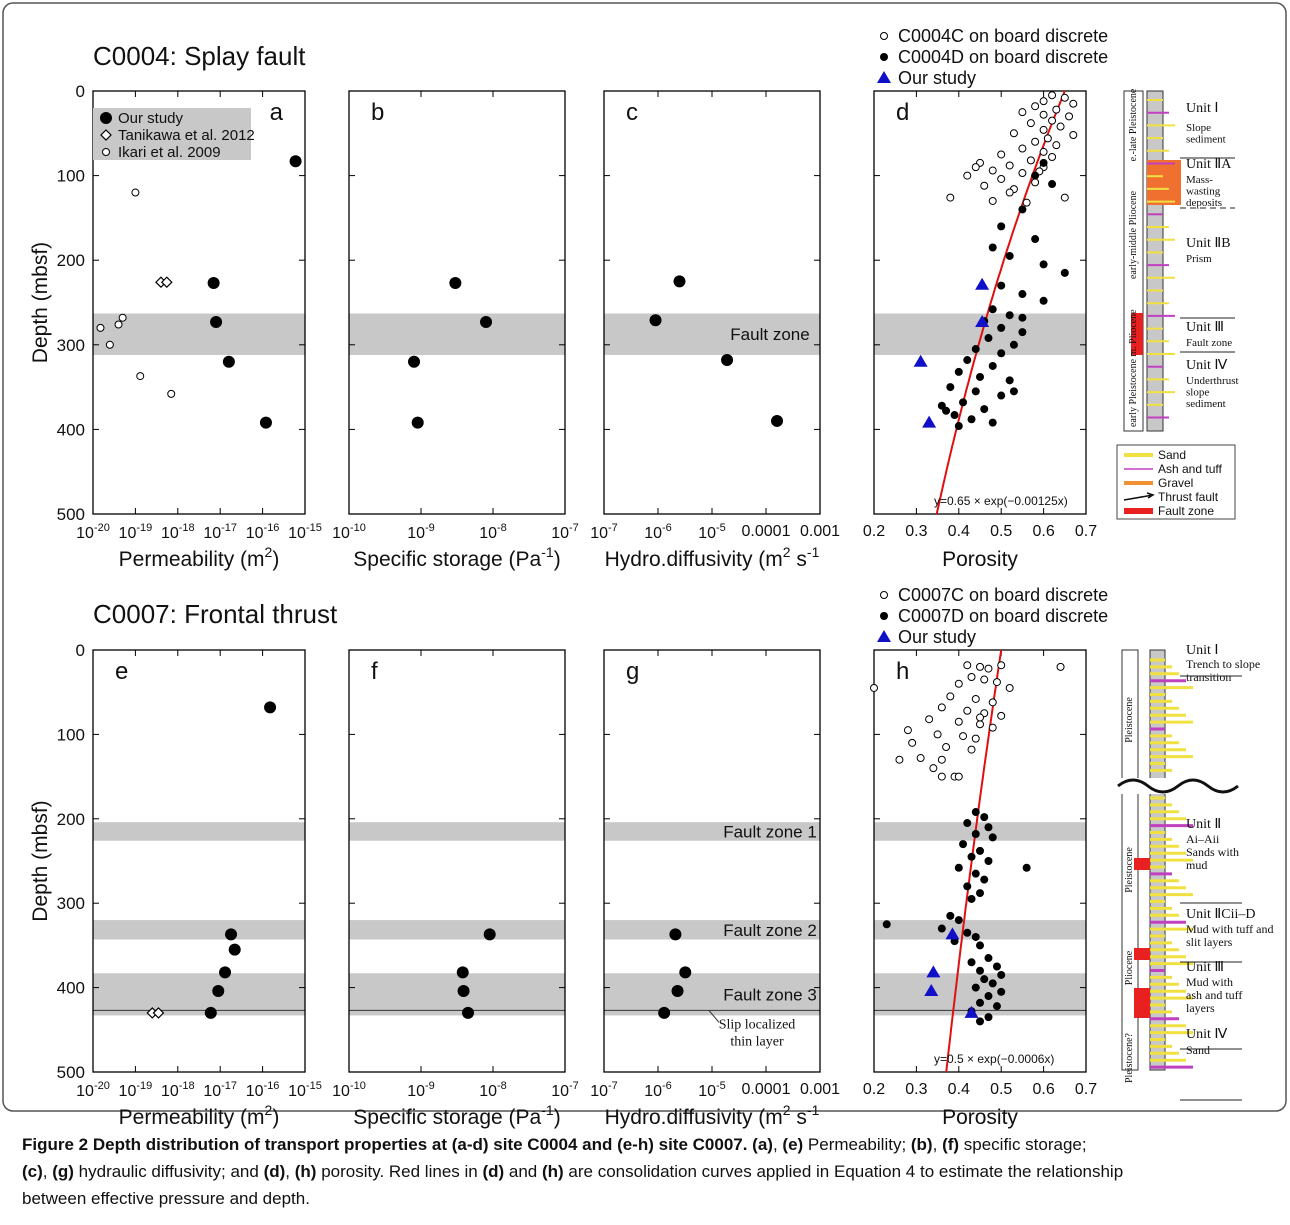  I want to click on legend-label: C0007C on board discrete, so click(1003, 595).